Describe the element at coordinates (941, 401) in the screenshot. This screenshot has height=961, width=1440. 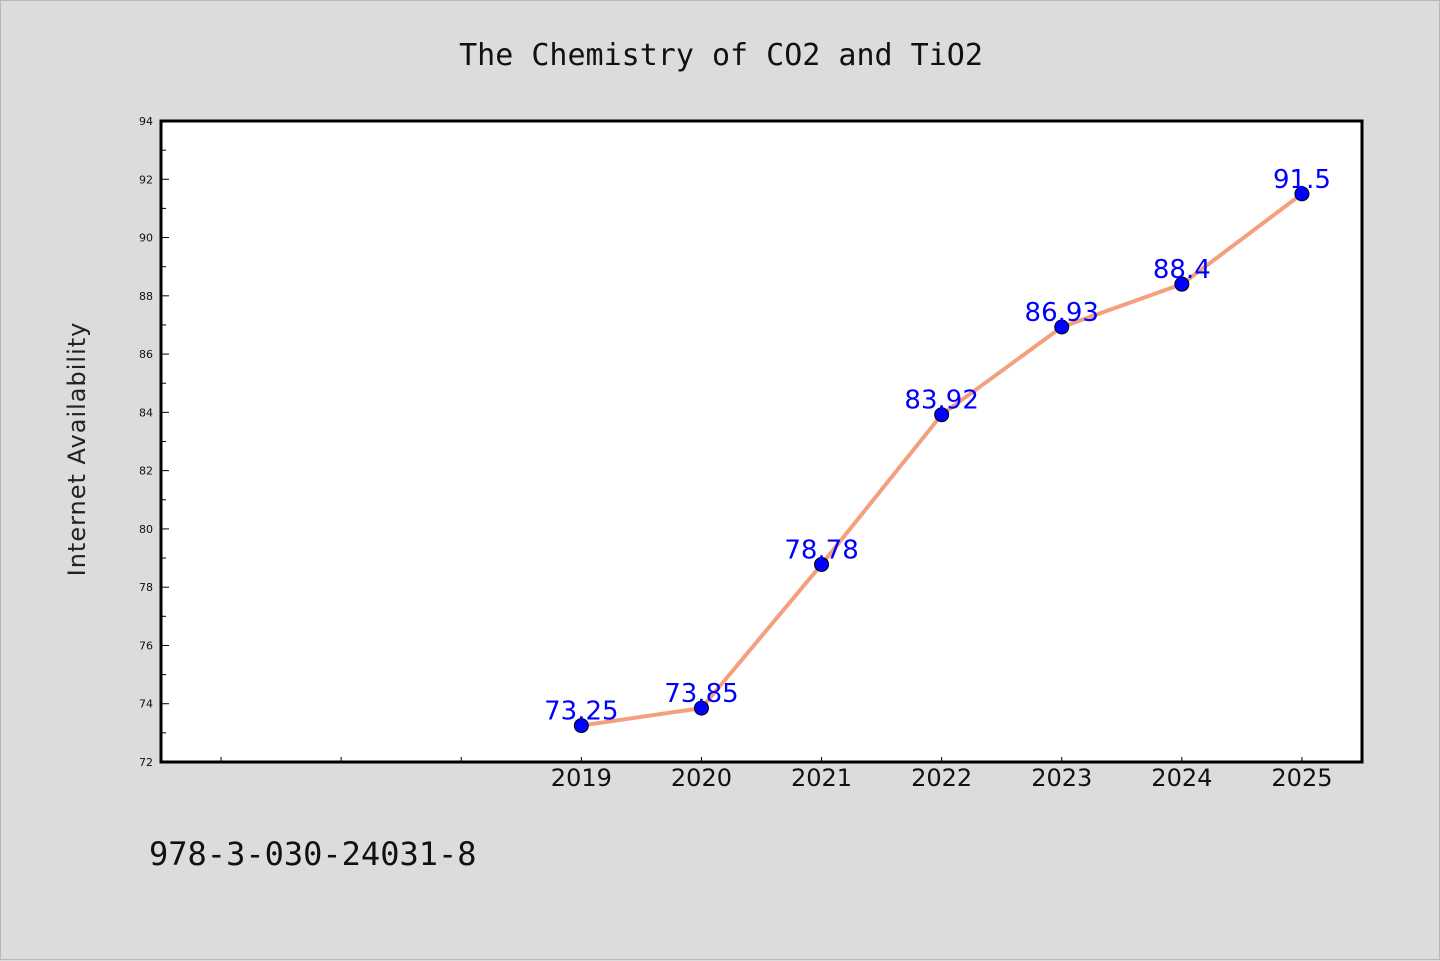
I see `data-label: 83.92` at that location.